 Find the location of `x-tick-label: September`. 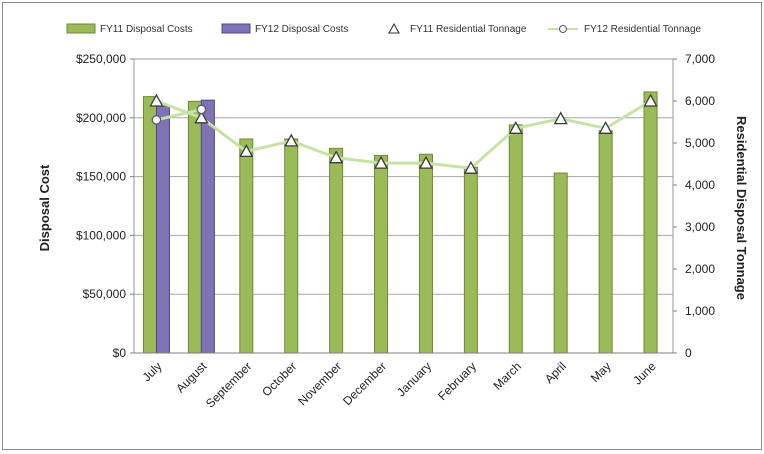

x-tick-label: September is located at coordinates (228, 384).